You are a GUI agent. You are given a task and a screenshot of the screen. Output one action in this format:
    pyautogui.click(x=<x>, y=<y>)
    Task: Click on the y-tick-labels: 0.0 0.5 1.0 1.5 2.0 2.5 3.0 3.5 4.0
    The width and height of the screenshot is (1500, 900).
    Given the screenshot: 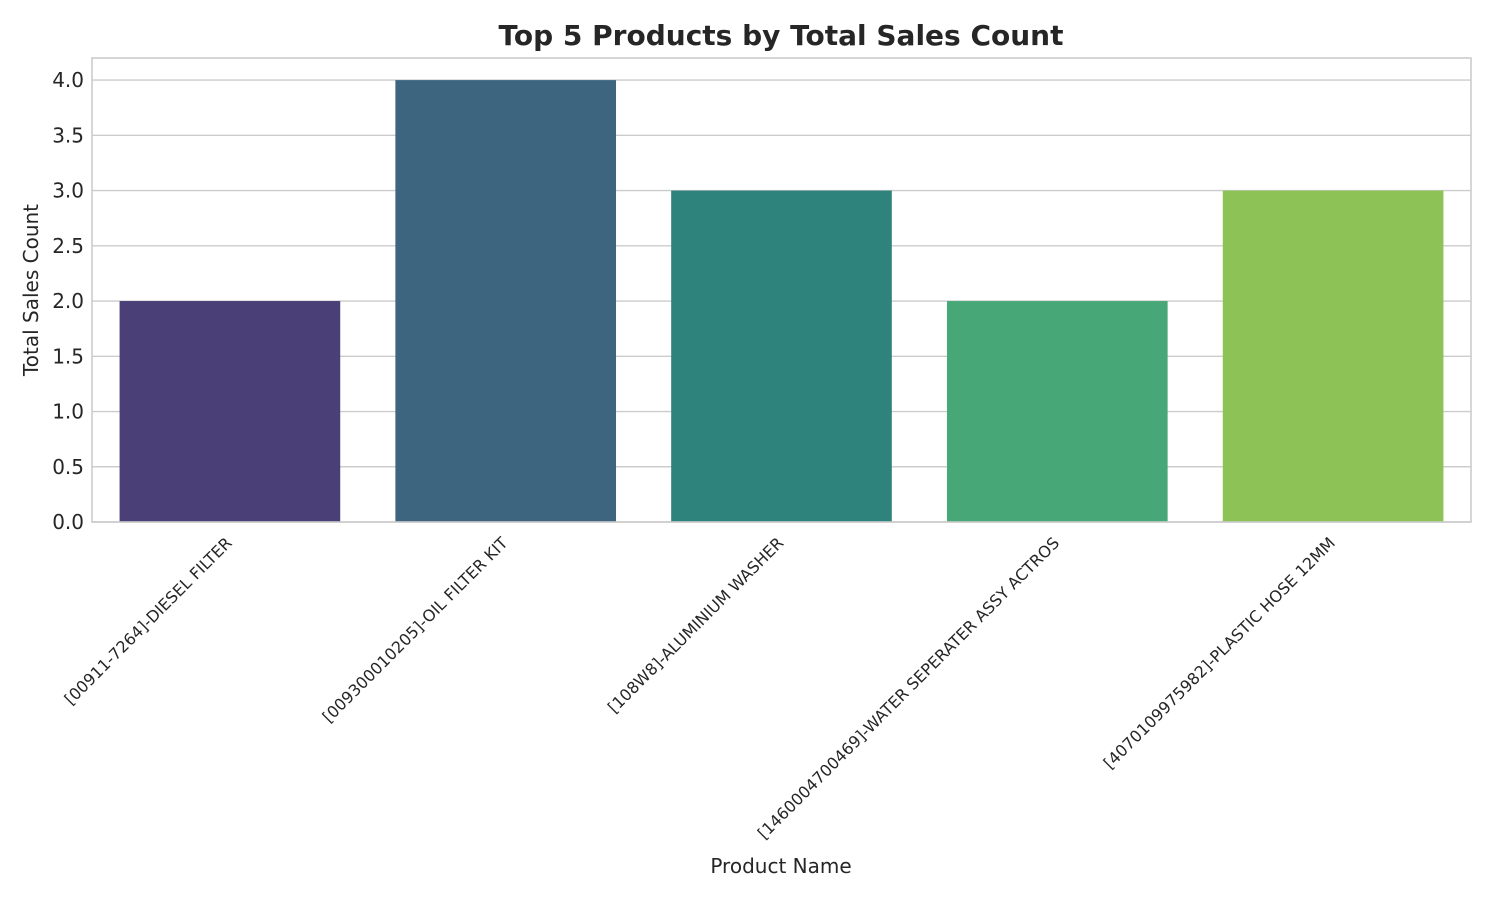 What is the action you would take?
    pyautogui.click(x=68, y=301)
    